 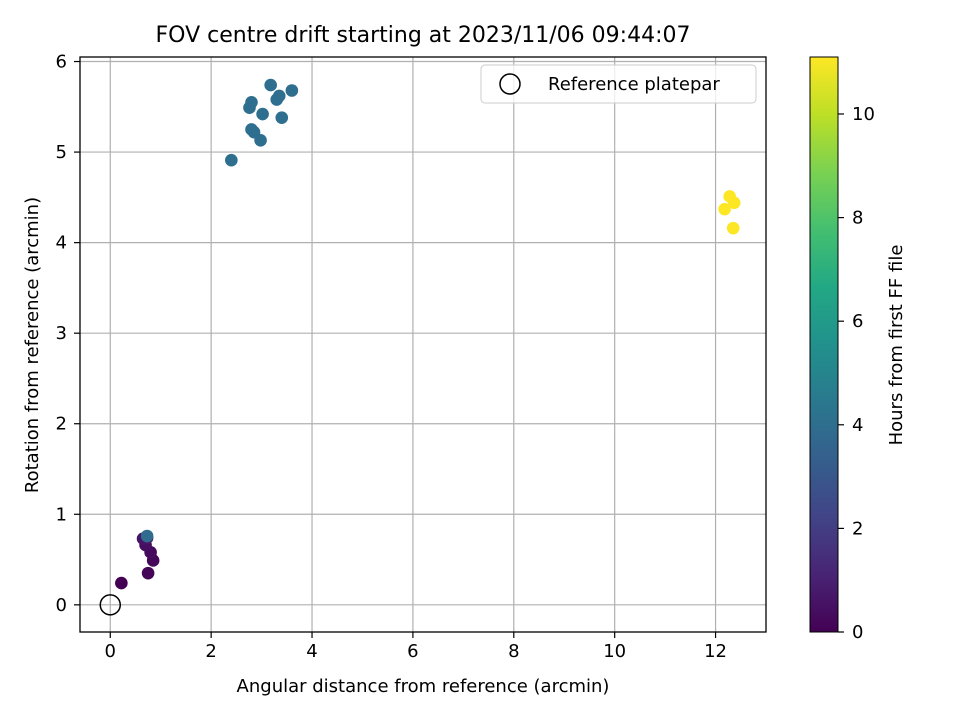 What do you see at coordinates (824, 344) in the screenshot?
I see `colorbar-gradient` at bounding box center [824, 344].